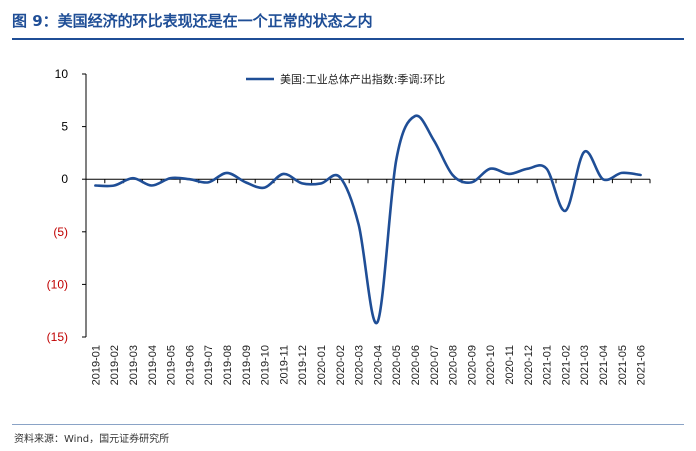  What do you see at coordinates (228, 365) in the screenshot?
I see `x-tick-label: 2019-08` at bounding box center [228, 365].